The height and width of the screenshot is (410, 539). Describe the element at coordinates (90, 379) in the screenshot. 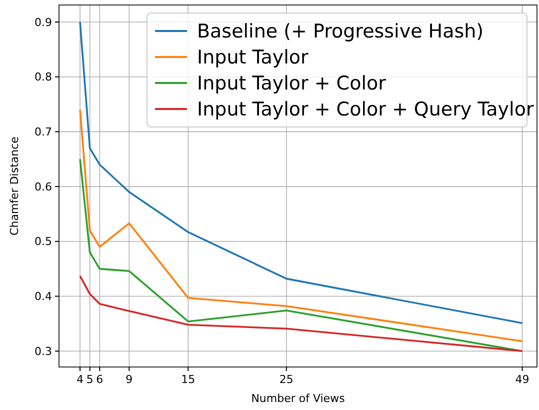

I see `x-tick-label: 5` at that location.